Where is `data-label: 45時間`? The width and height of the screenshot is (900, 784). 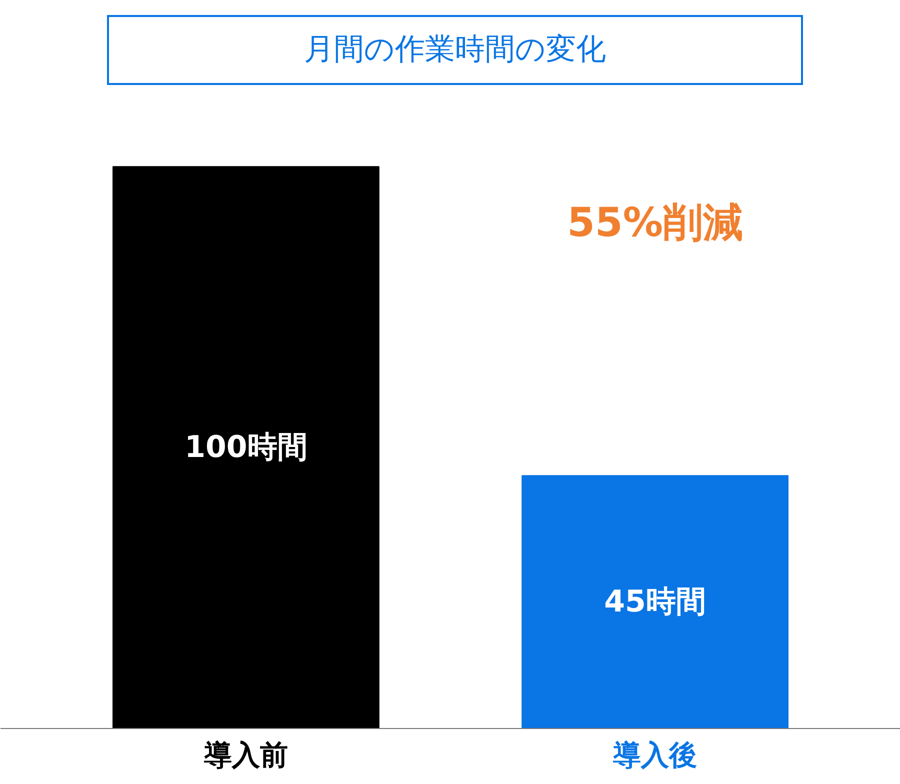
data-label: 45時間 is located at coordinates (655, 602).